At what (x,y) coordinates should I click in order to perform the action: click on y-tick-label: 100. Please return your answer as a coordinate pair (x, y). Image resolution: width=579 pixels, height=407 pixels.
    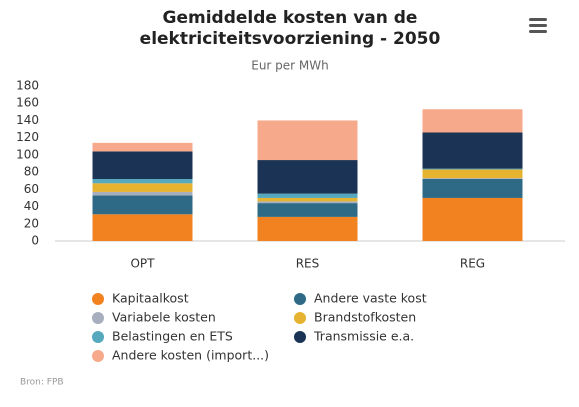
    Looking at the image, I should click on (27, 154).